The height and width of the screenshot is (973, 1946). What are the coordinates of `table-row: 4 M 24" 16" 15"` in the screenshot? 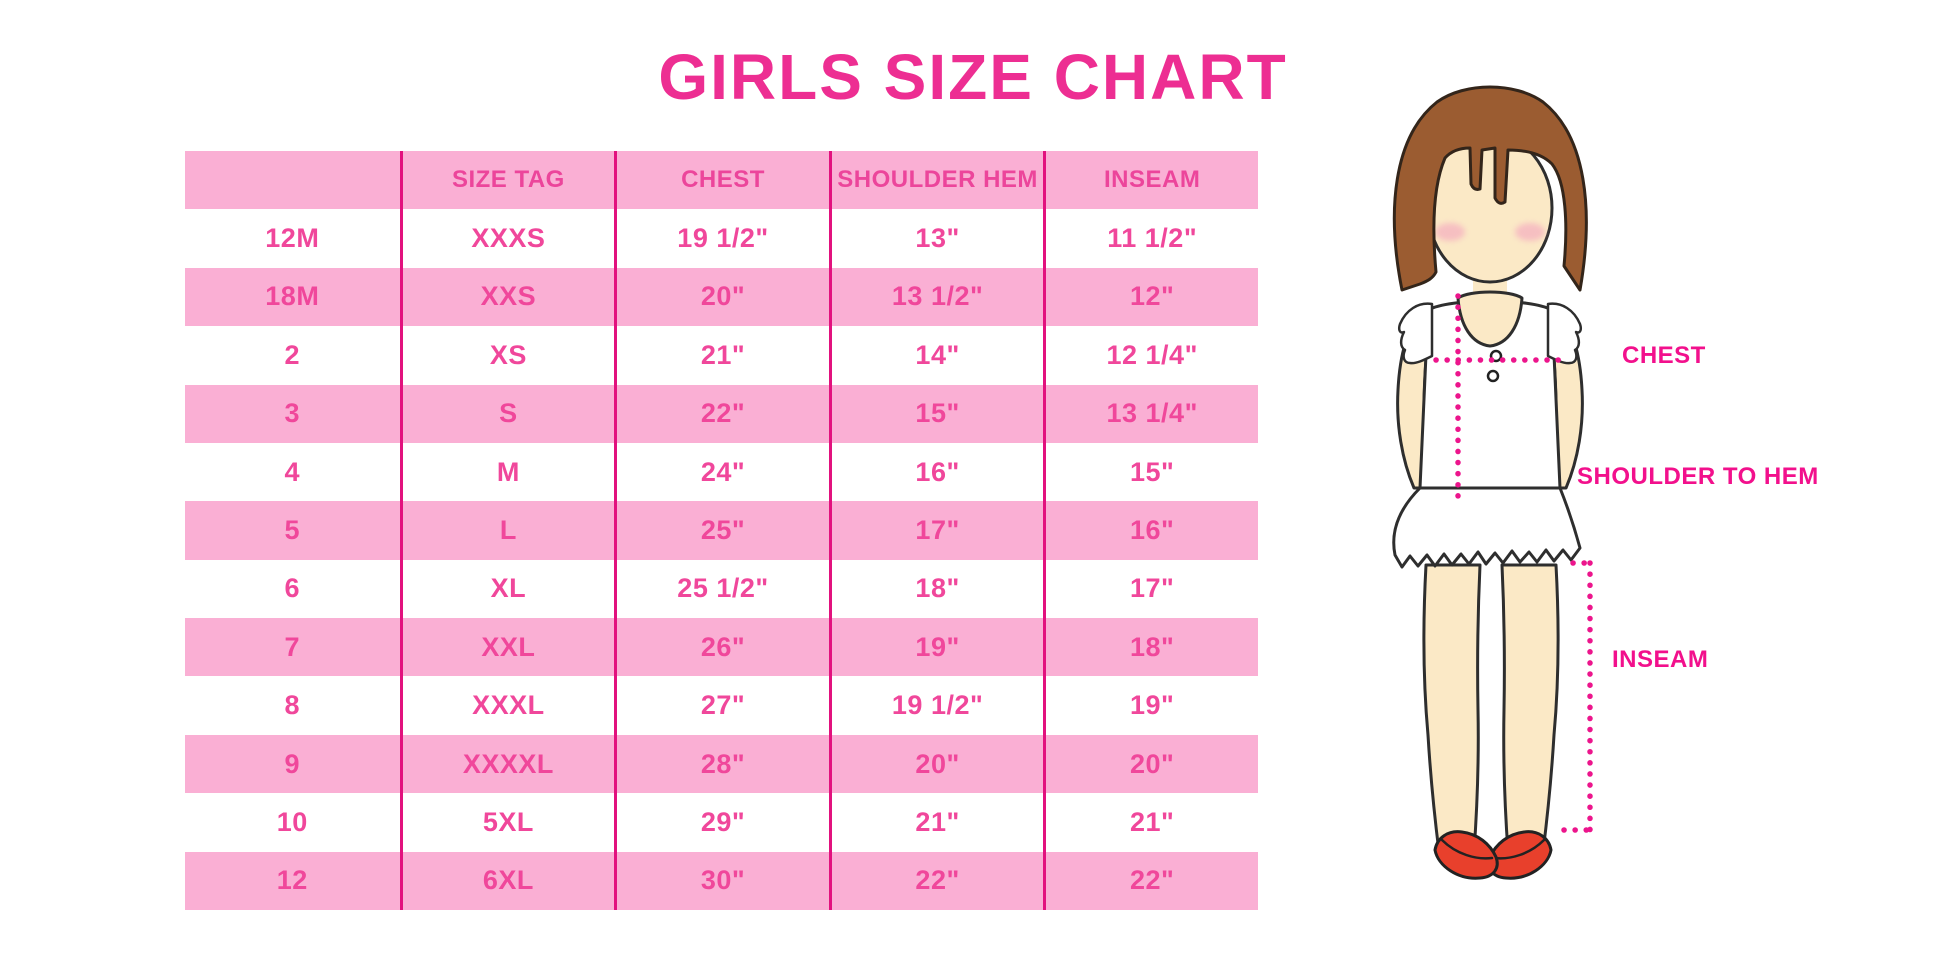 It's located at (721, 472).